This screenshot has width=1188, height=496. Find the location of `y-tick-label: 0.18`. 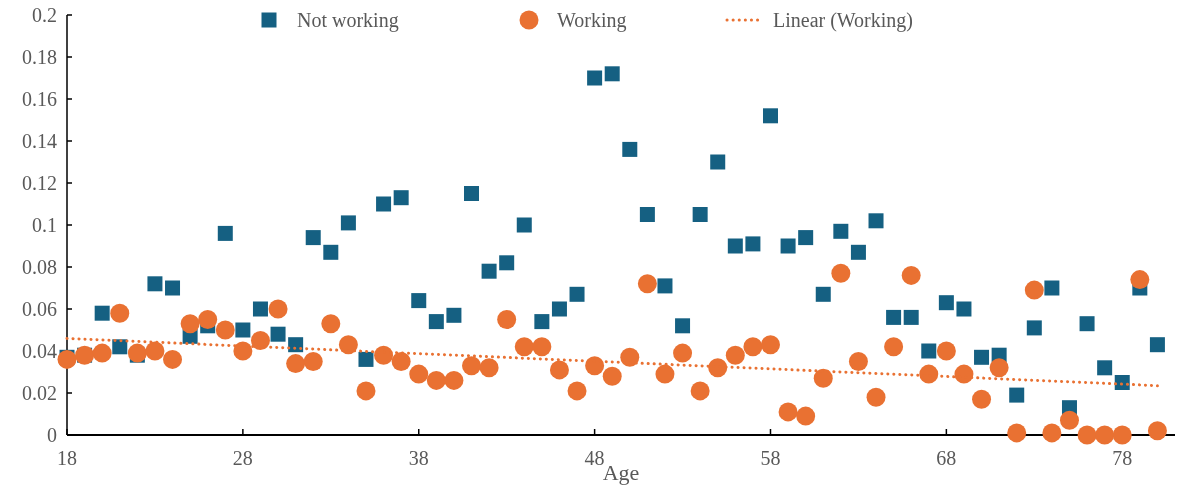

y-tick-label: 0.18 is located at coordinates (39, 57).